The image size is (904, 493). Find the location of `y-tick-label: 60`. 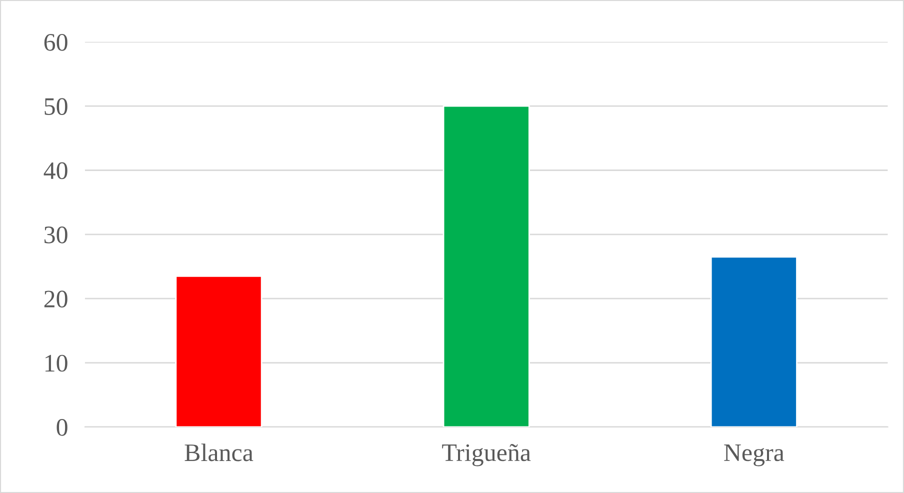

y-tick-label: 60 is located at coordinates (56, 42).